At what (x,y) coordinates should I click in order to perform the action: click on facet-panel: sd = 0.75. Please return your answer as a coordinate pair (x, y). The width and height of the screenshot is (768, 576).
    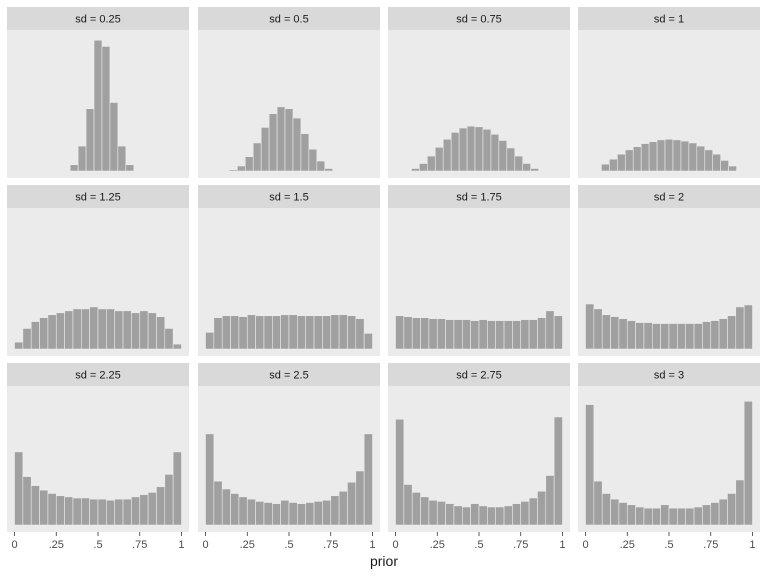
    Looking at the image, I should click on (479, 92).